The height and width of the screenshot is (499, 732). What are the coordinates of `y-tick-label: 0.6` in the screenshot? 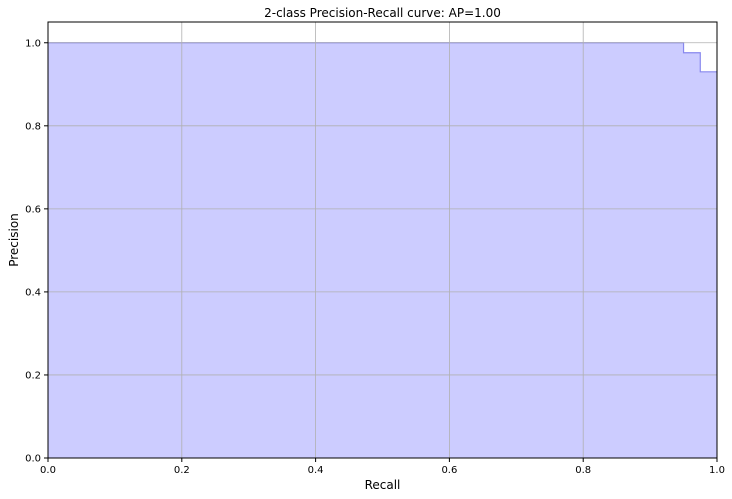 It's located at (33, 209).